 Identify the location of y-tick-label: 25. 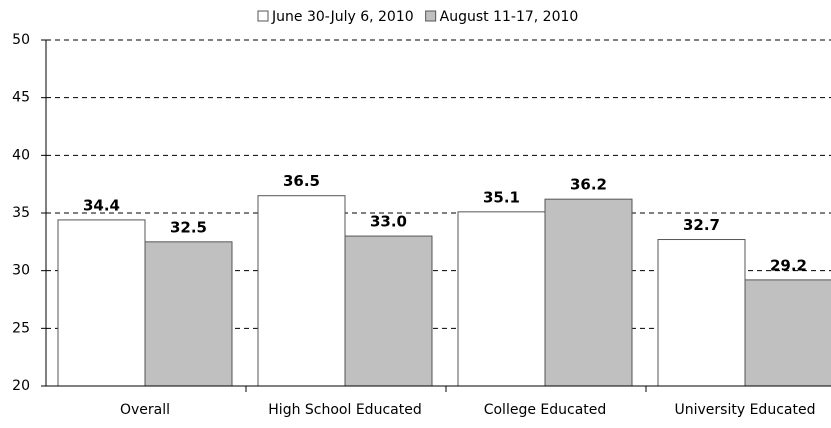
(21, 328).